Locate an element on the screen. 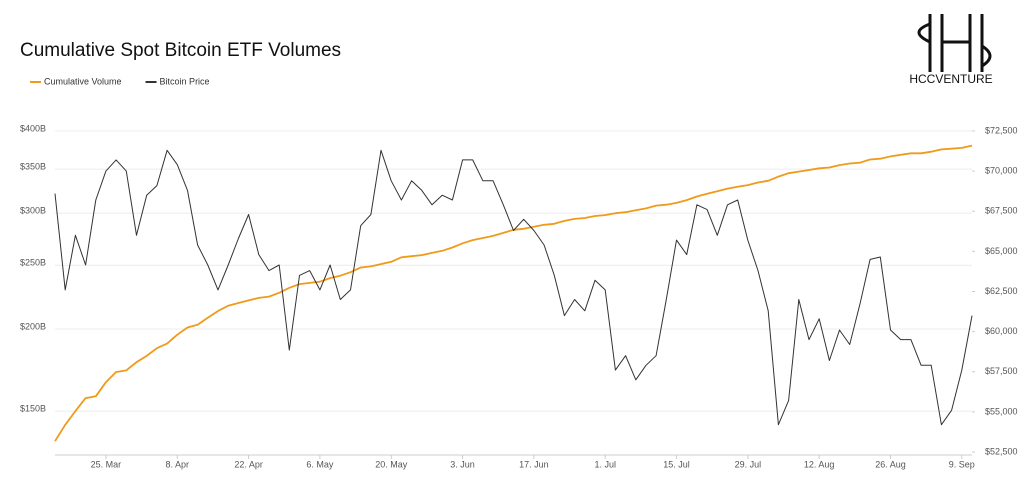  y2-tick-label: $70,000 is located at coordinates (1001, 171).